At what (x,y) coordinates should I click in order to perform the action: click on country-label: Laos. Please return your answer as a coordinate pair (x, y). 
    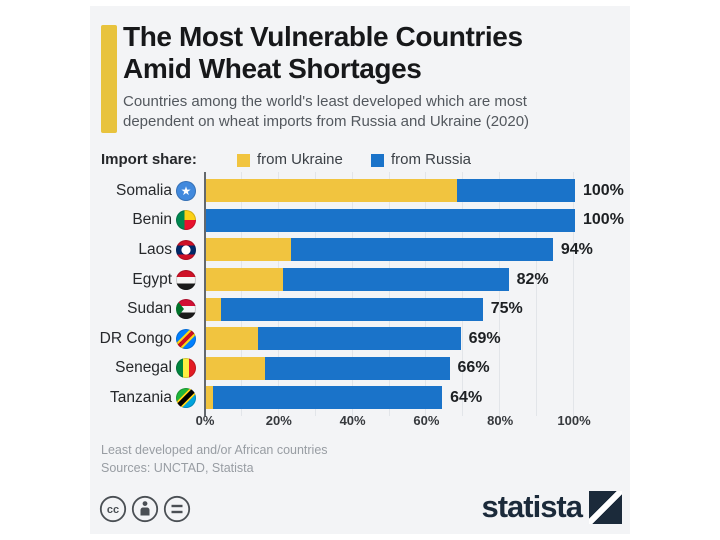
    Looking at the image, I should click on (155, 249).